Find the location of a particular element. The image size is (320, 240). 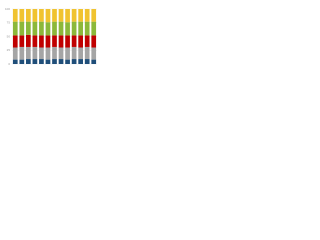

y-tick-label: 75 is located at coordinates (9, 23).